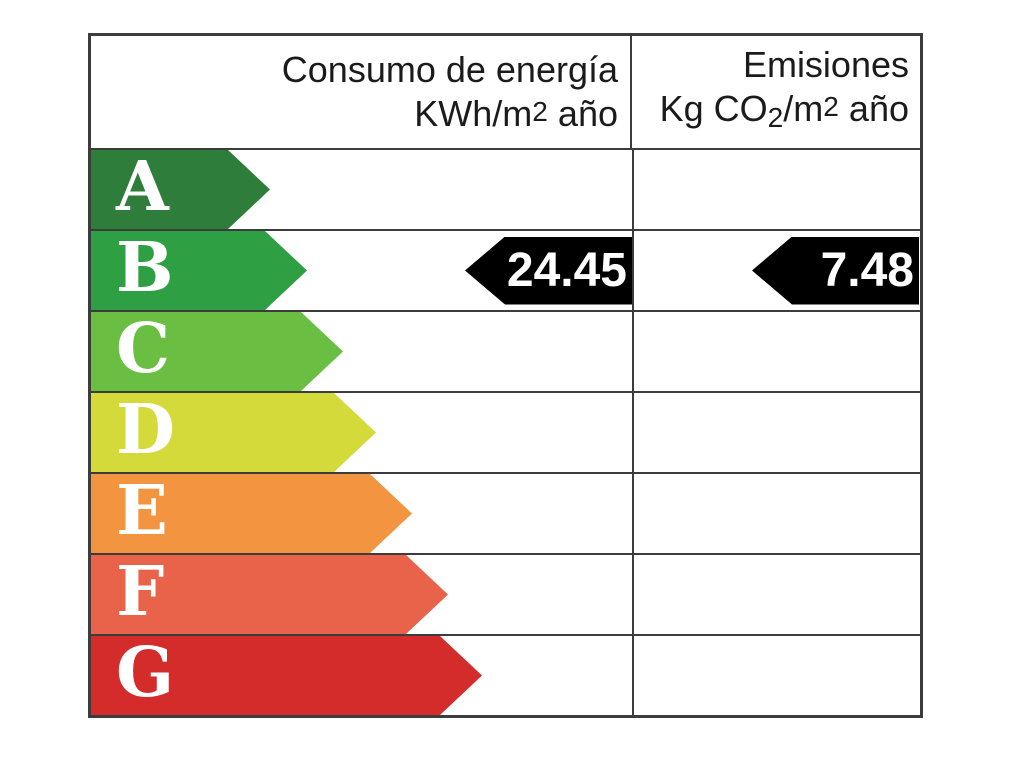  What do you see at coordinates (269, 594) in the screenshot?
I see `rating-arrow-f: F` at bounding box center [269, 594].